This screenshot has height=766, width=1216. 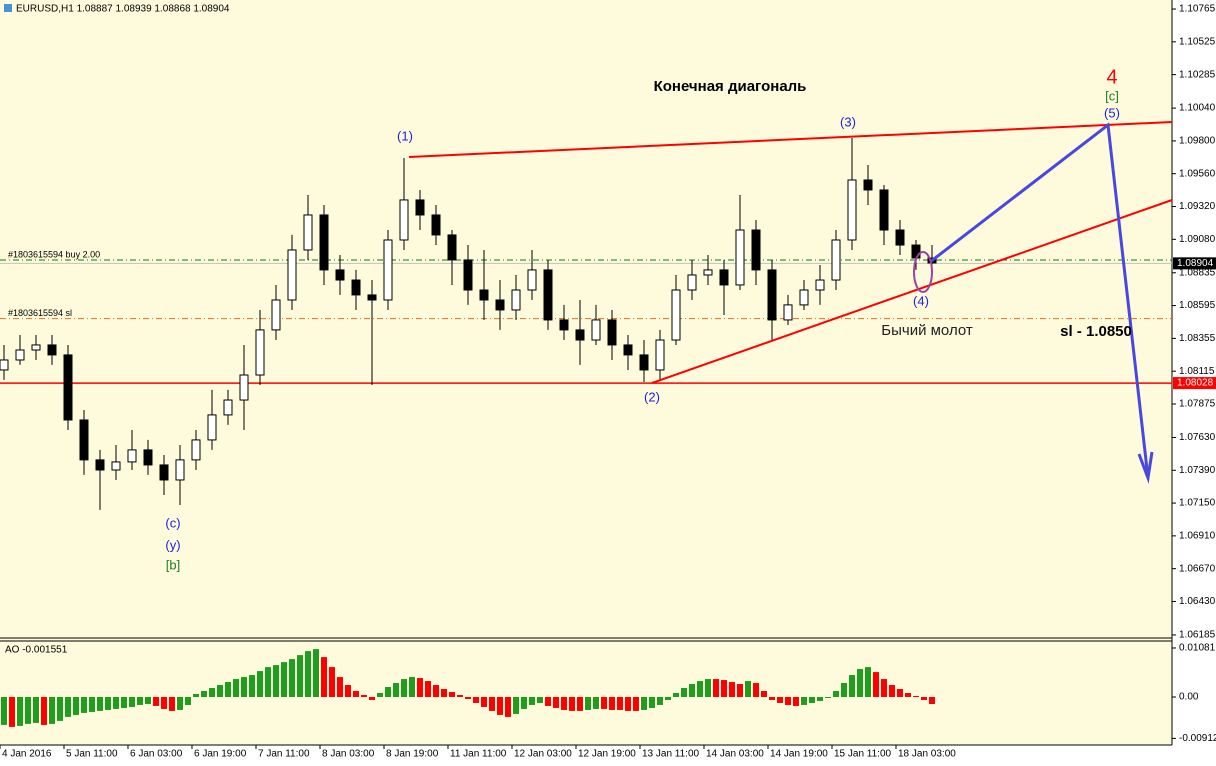 I want to click on x-tick-label: 8 Jan 03:00, so click(x=348, y=754).